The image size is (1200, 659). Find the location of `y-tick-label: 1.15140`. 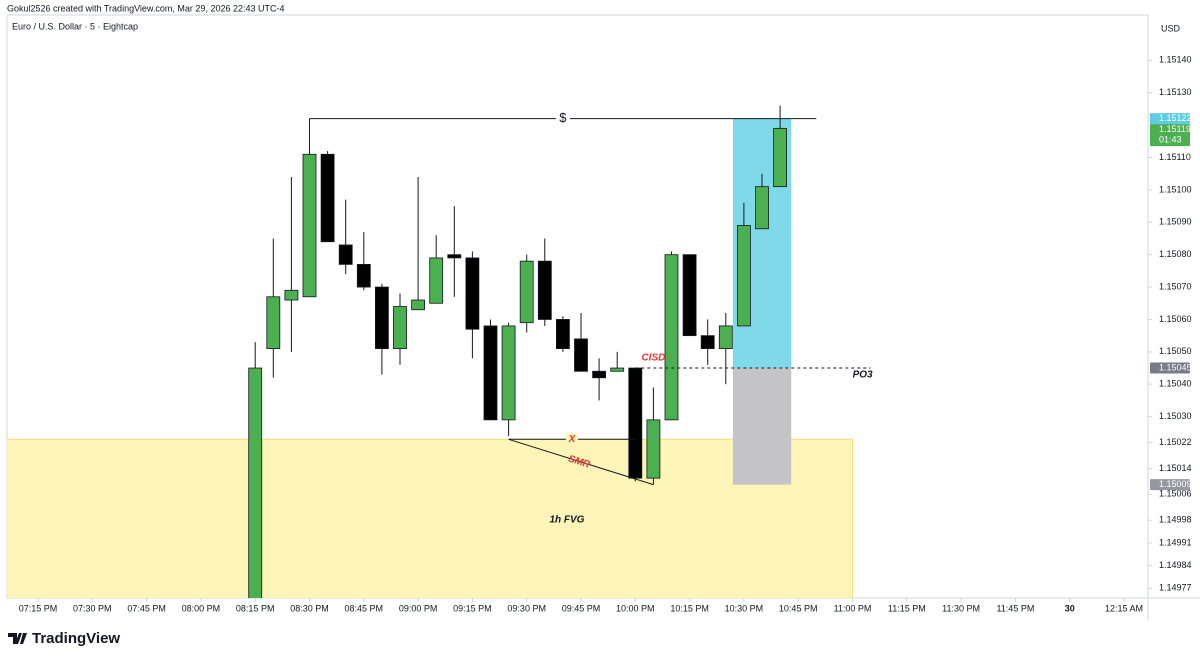

y-tick-label: 1.15140 is located at coordinates (1175, 60).